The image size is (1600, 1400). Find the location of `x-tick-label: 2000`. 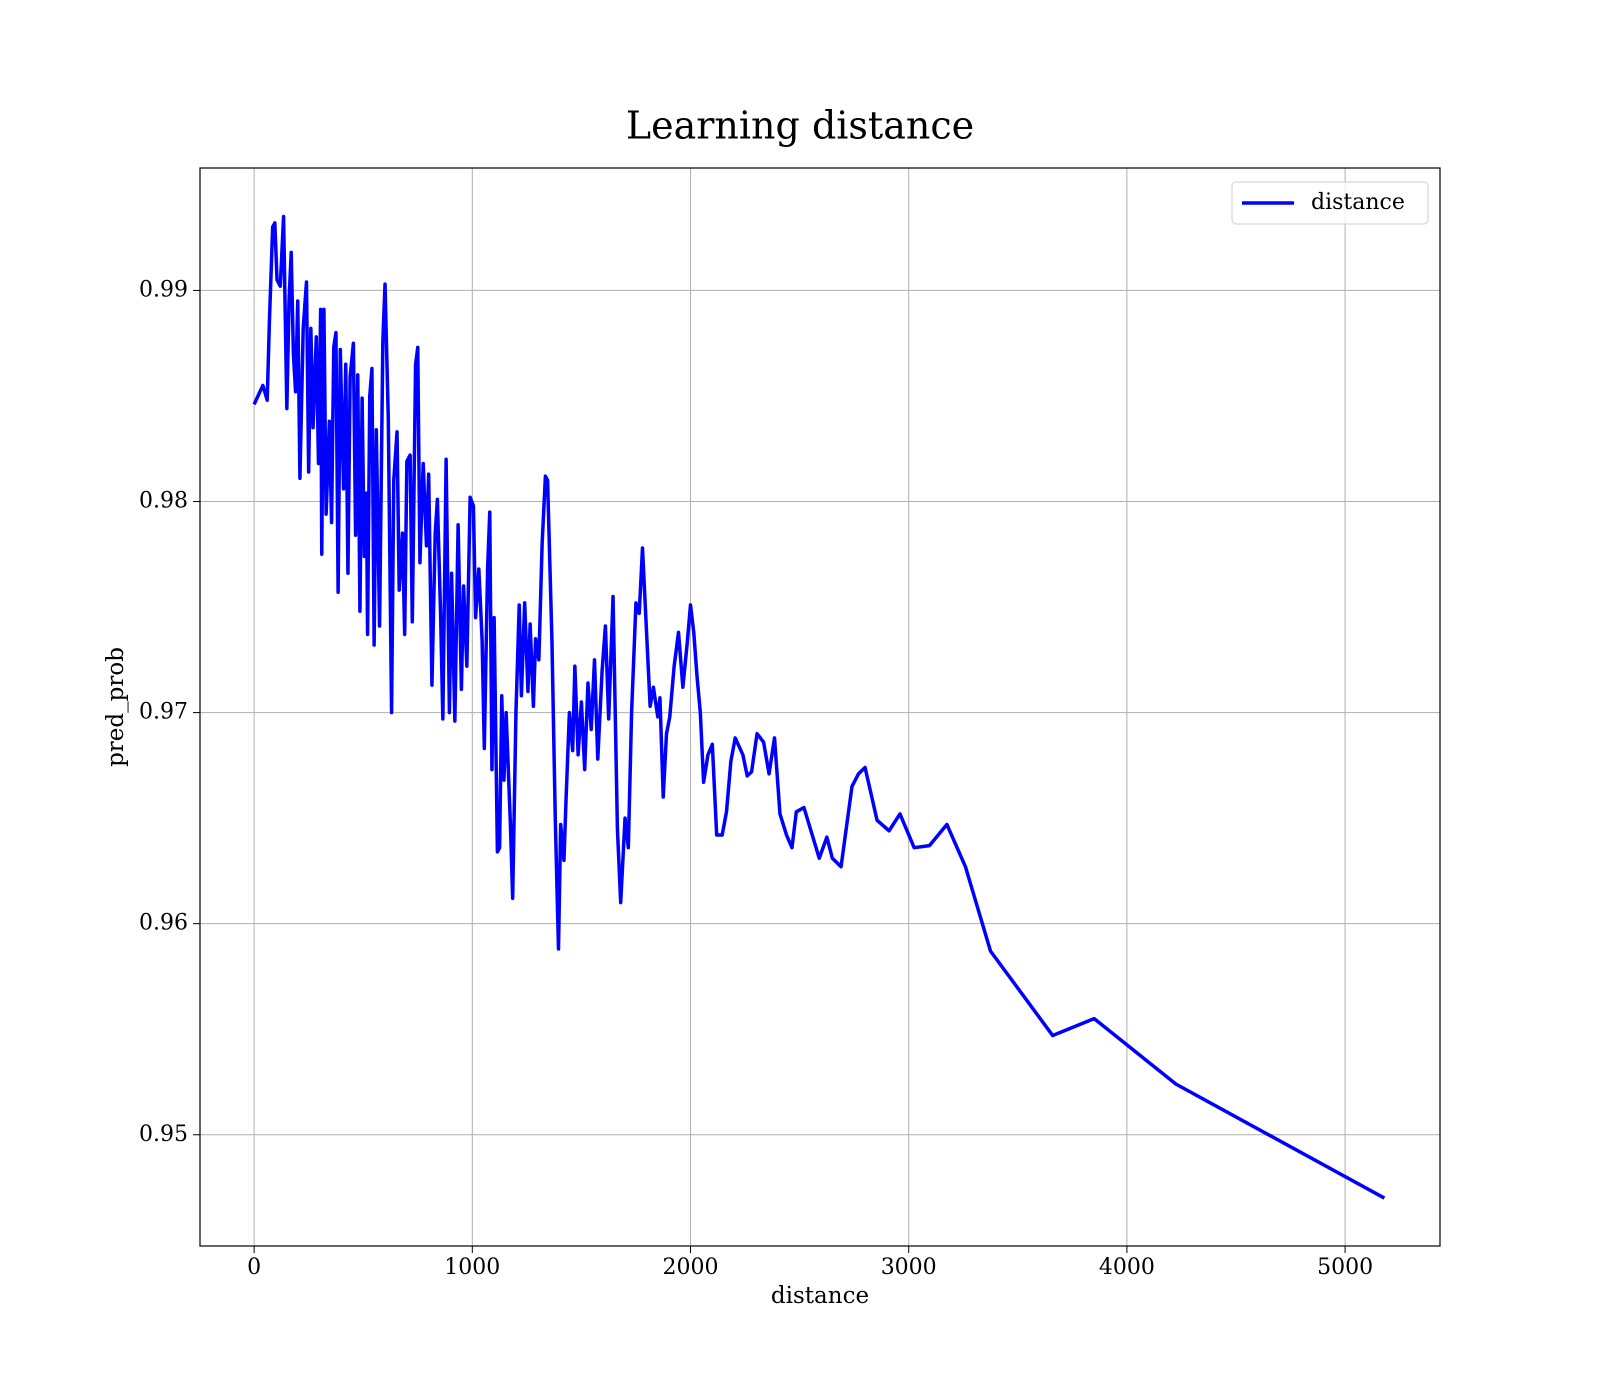

x-tick-label: 2000 is located at coordinates (691, 1267).